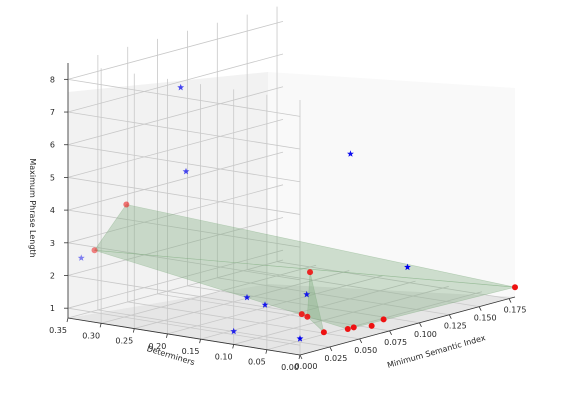 The height and width of the screenshot is (419, 570). Describe the element at coordinates (395, 342) in the screenshot. I see `x-tick-label: 0.075` at that location.